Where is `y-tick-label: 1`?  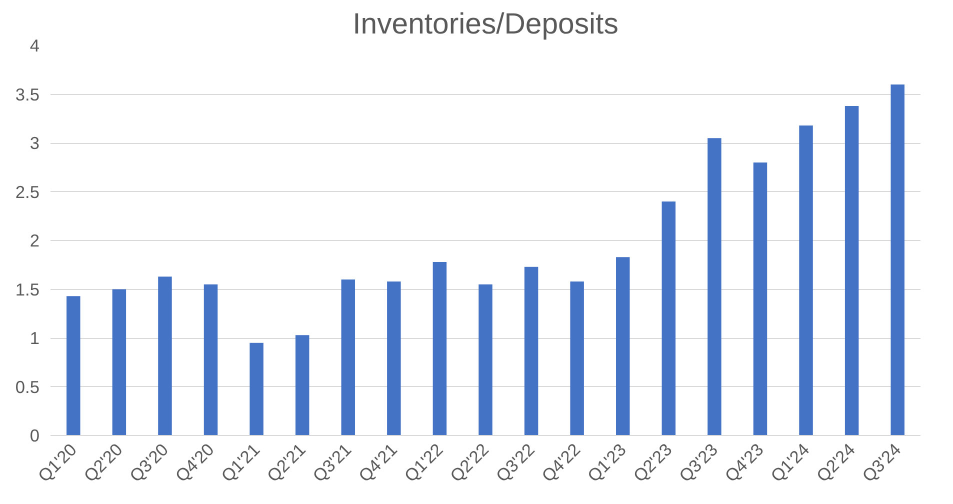 y-tick-label: 1 is located at coordinates (35, 338).